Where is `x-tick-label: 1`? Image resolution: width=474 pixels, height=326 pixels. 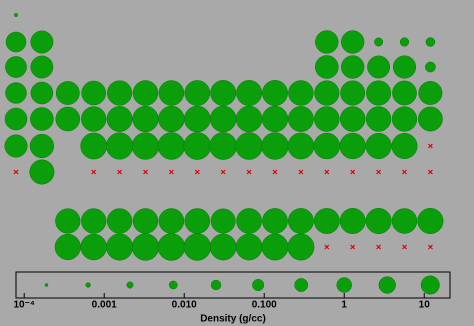
x-tick-label: 1 is located at coordinates (344, 305).